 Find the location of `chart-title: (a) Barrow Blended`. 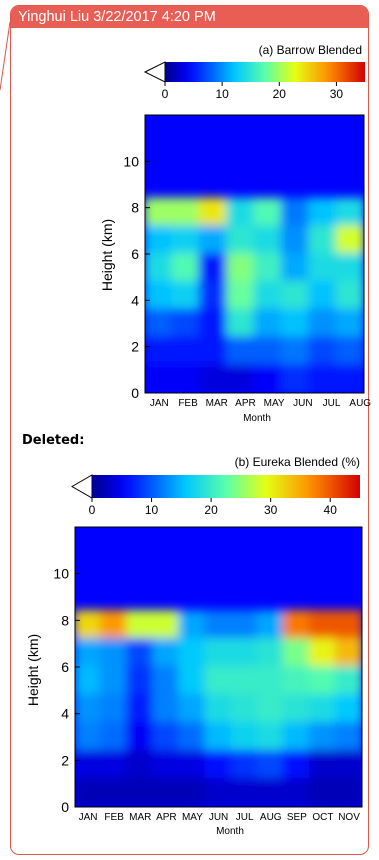

chart-title: (a) Barrow Blended is located at coordinates (310, 50).